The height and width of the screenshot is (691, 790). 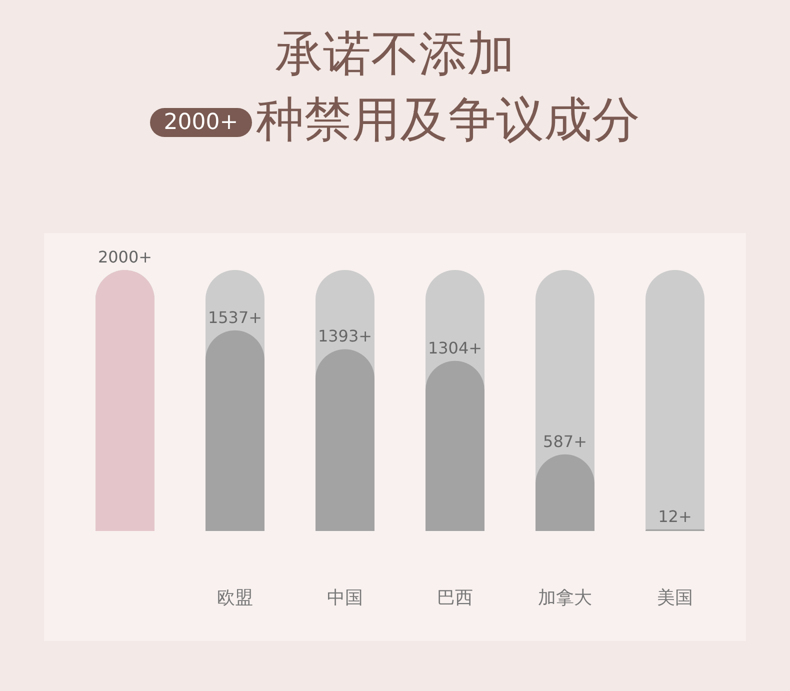 What do you see at coordinates (395, 54) in the screenshot?
I see `chart-title: 承诺不添加` at bounding box center [395, 54].